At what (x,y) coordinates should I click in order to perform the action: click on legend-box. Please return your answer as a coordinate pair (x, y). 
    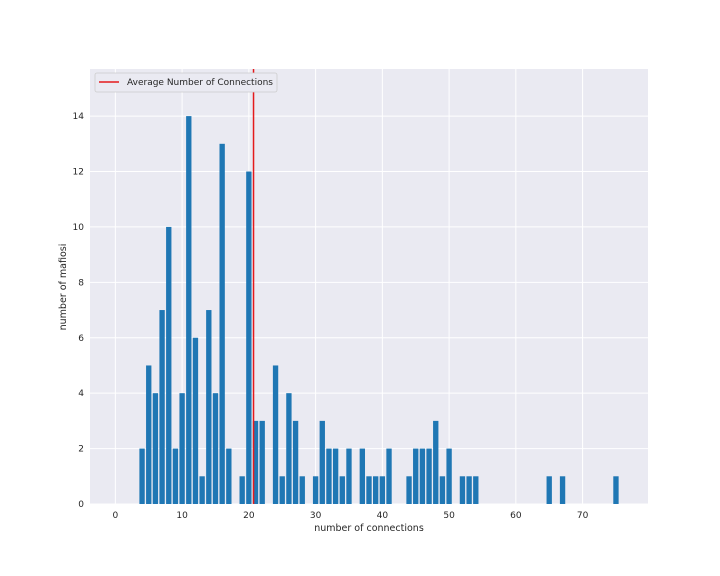
    Looking at the image, I should click on (186, 82).